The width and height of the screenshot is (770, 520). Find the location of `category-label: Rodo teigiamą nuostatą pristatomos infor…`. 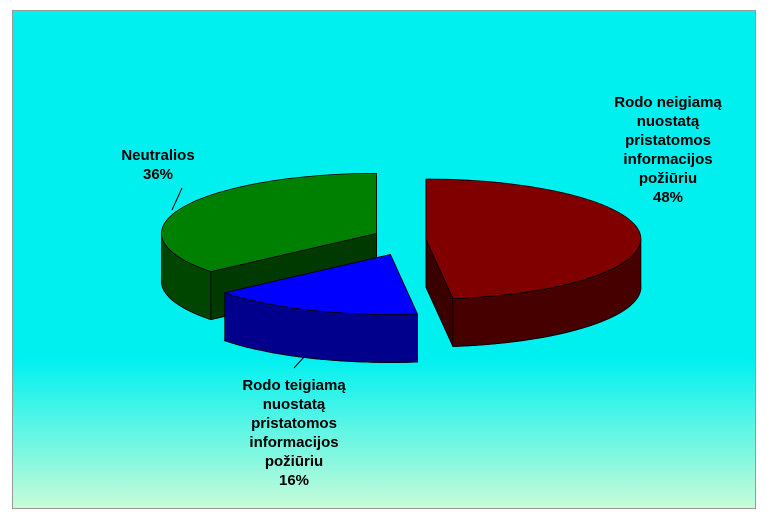

category-label: Rodo teigiamą nuostatą pristatomos infor… is located at coordinates (294, 423).